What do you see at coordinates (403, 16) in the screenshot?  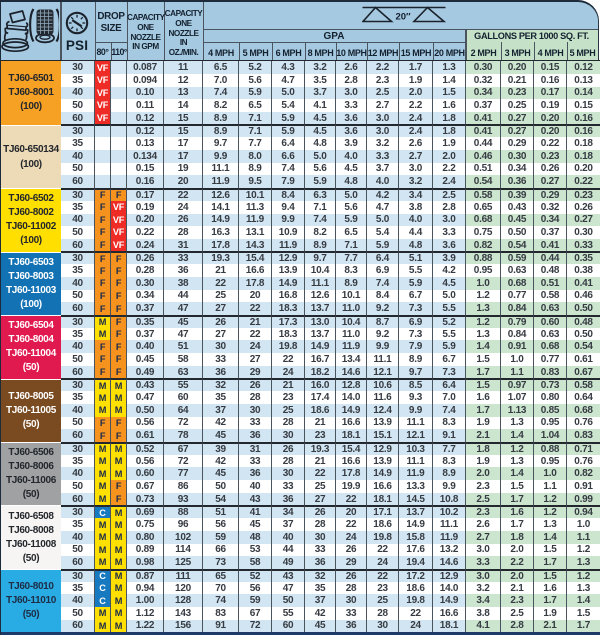 I see `svg-text: 20″` at bounding box center [403, 16].